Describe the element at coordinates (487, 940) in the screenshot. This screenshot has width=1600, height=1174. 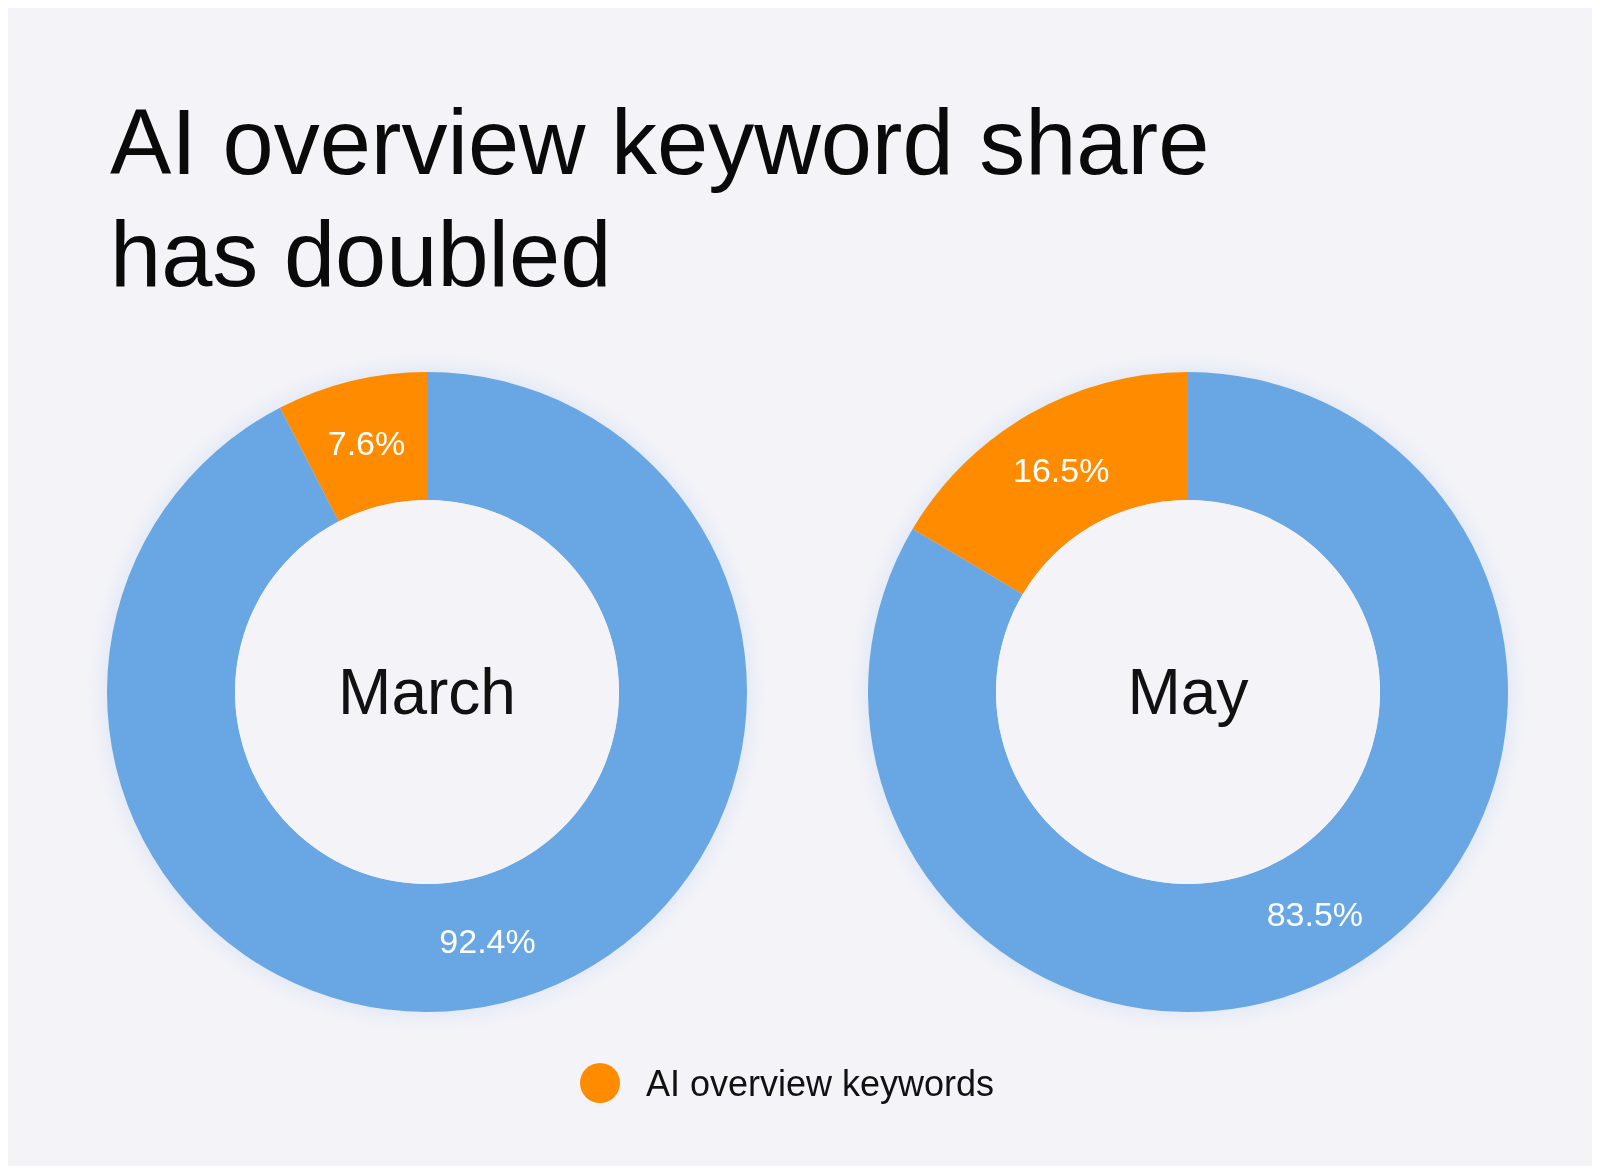
I see `data-label: 92.4%` at that location.